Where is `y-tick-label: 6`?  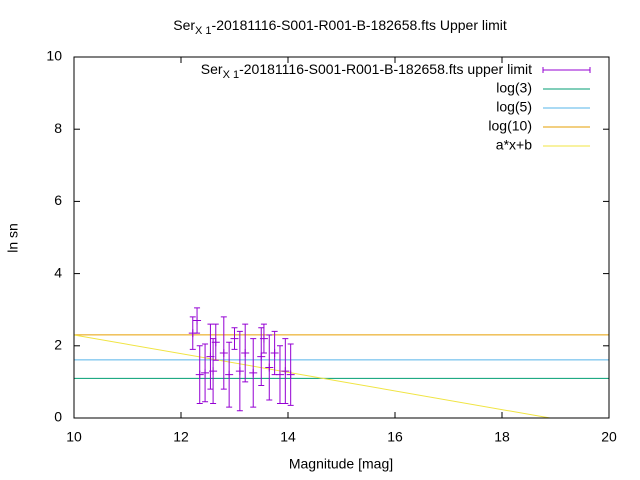 y-tick-label: 6 is located at coordinates (58, 200).